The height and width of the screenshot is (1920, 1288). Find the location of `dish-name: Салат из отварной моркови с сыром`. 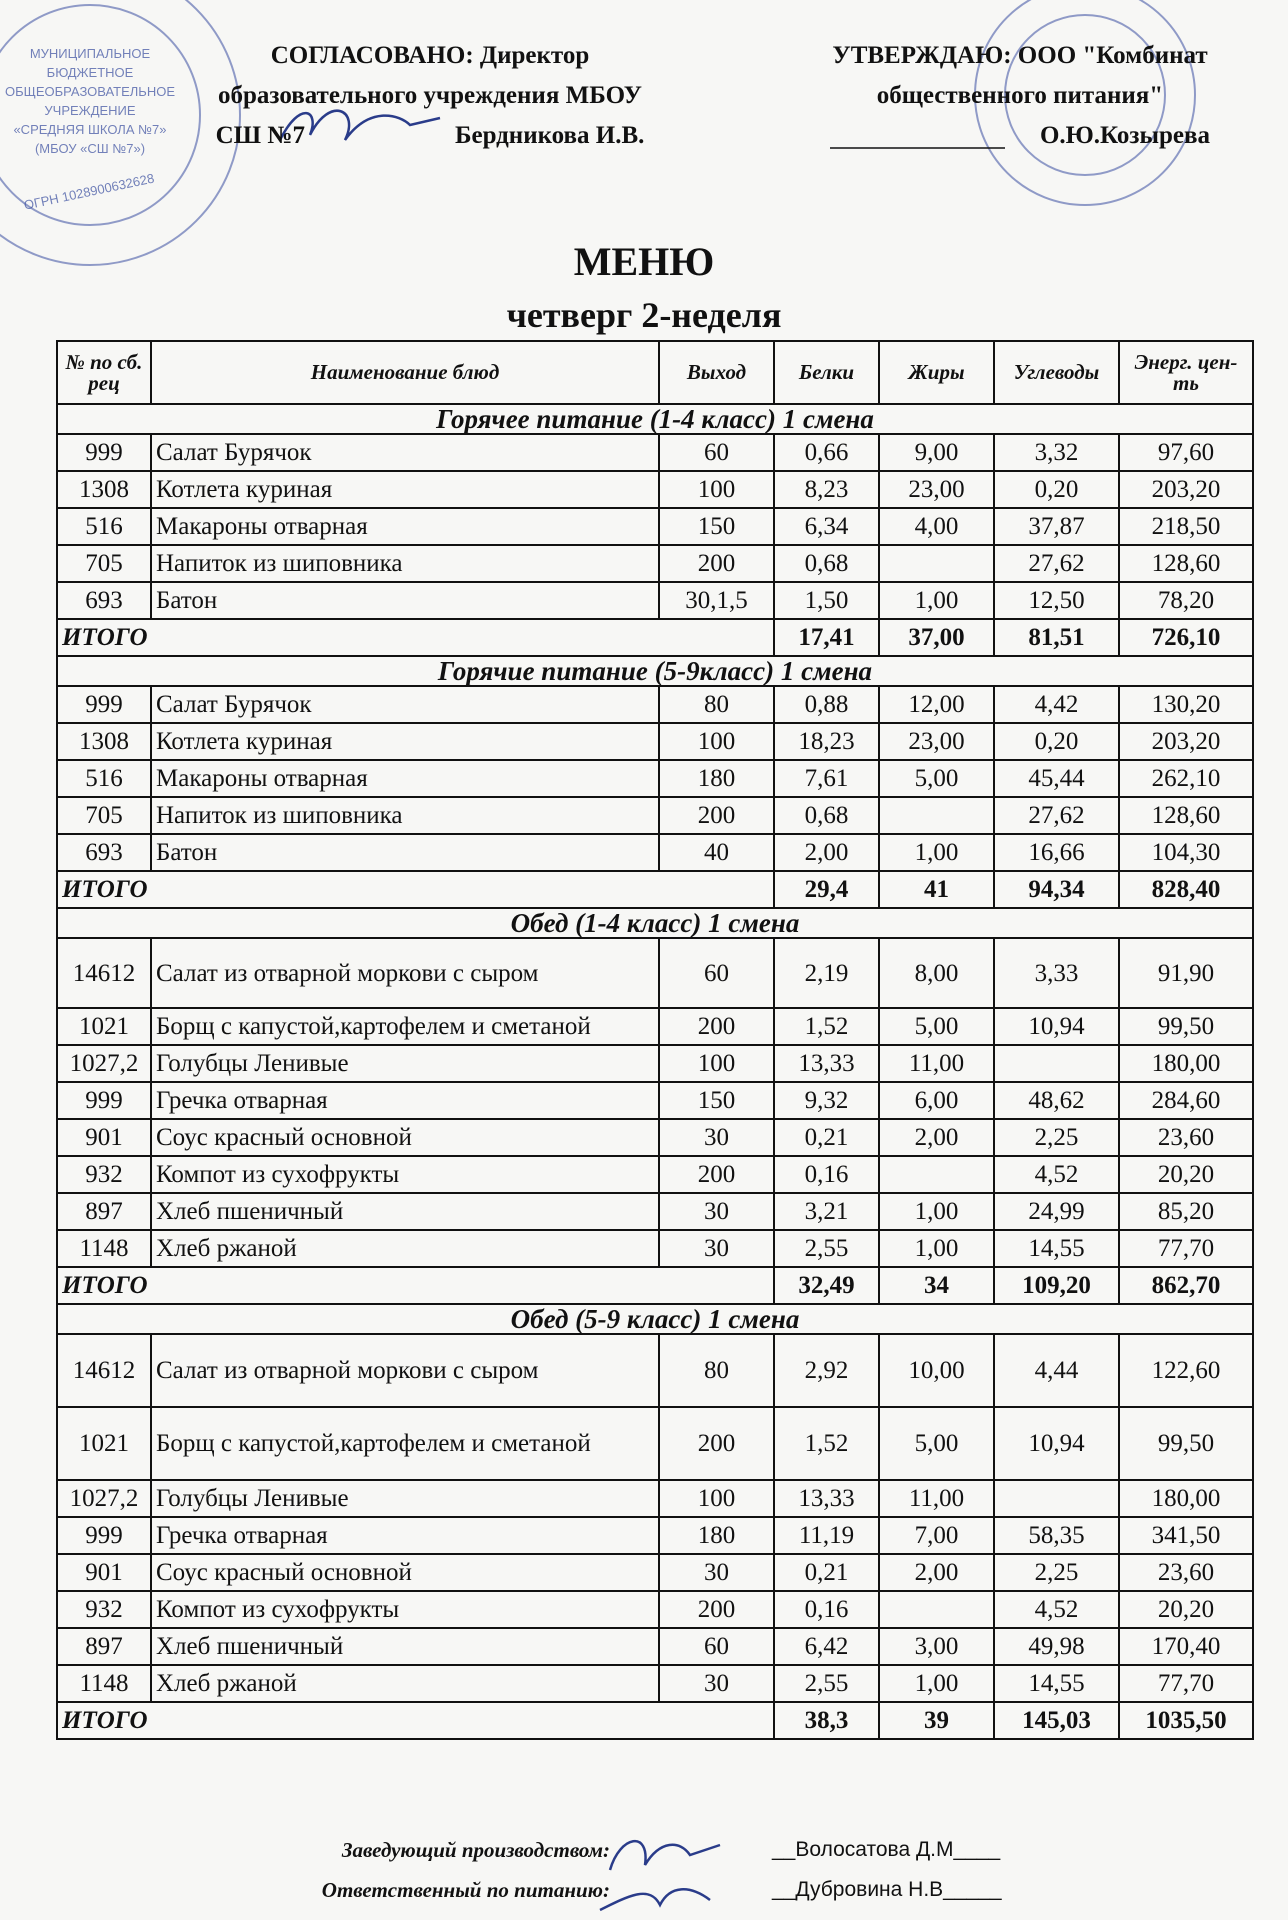

dish-name: Салат из отварной моркови с сыром is located at coordinates (405, 973).